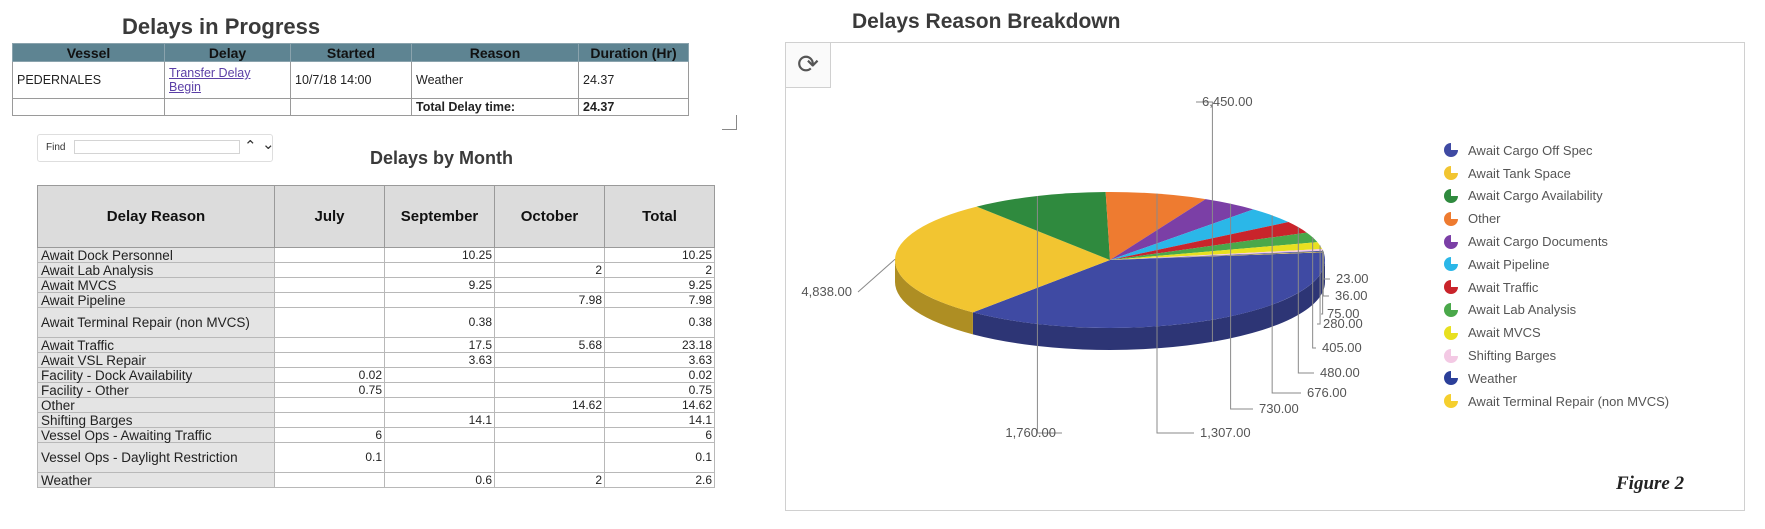 The image size is (1765, 529). What do you see at coordinates (1352, 278) in the screenshot?
I see `data-label: 23.00` at bounding box center [1352, 278].